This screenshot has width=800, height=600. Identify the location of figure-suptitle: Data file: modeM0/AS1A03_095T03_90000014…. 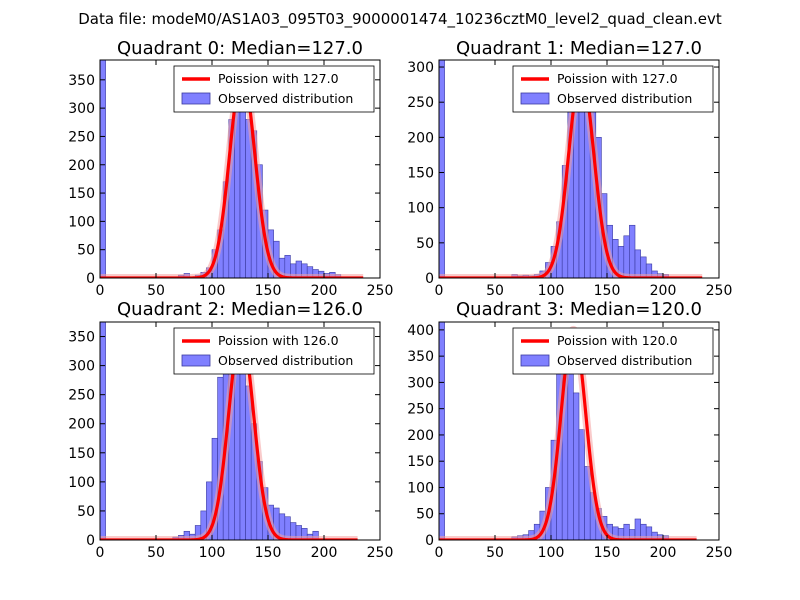
(400, 19).